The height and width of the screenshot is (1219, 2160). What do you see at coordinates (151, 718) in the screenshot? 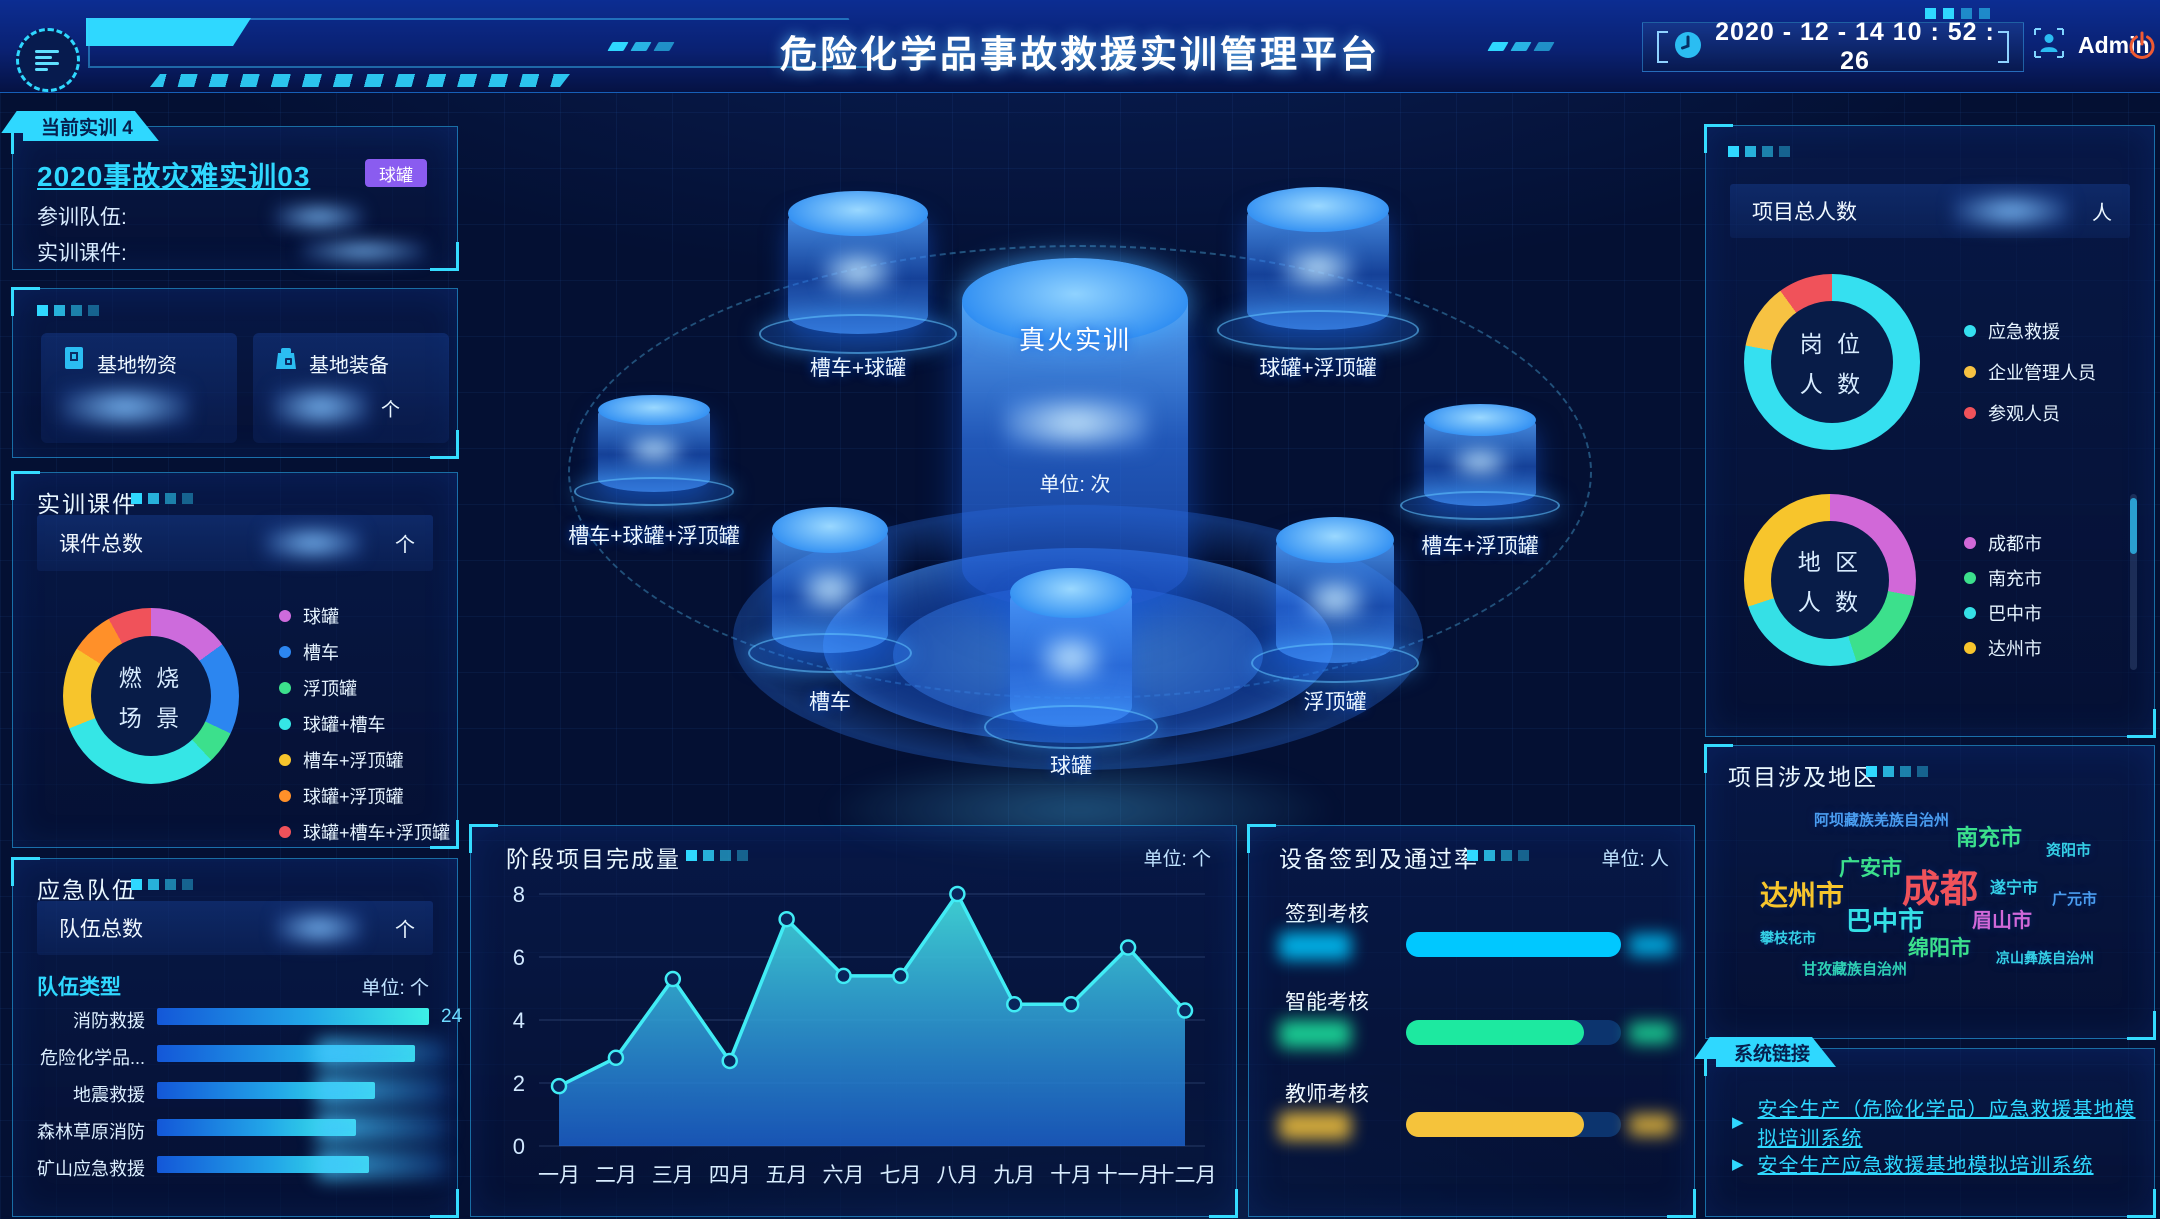
I see `donut-center-text: 场 景` at bounding box center [151, 718].